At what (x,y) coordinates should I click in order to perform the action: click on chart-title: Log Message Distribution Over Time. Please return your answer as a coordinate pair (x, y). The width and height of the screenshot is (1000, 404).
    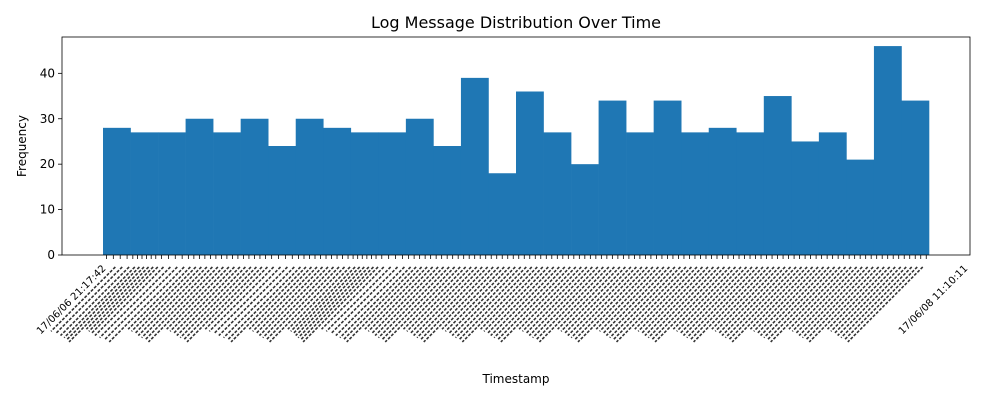
    Looking at the image, I should click on (516, 22).